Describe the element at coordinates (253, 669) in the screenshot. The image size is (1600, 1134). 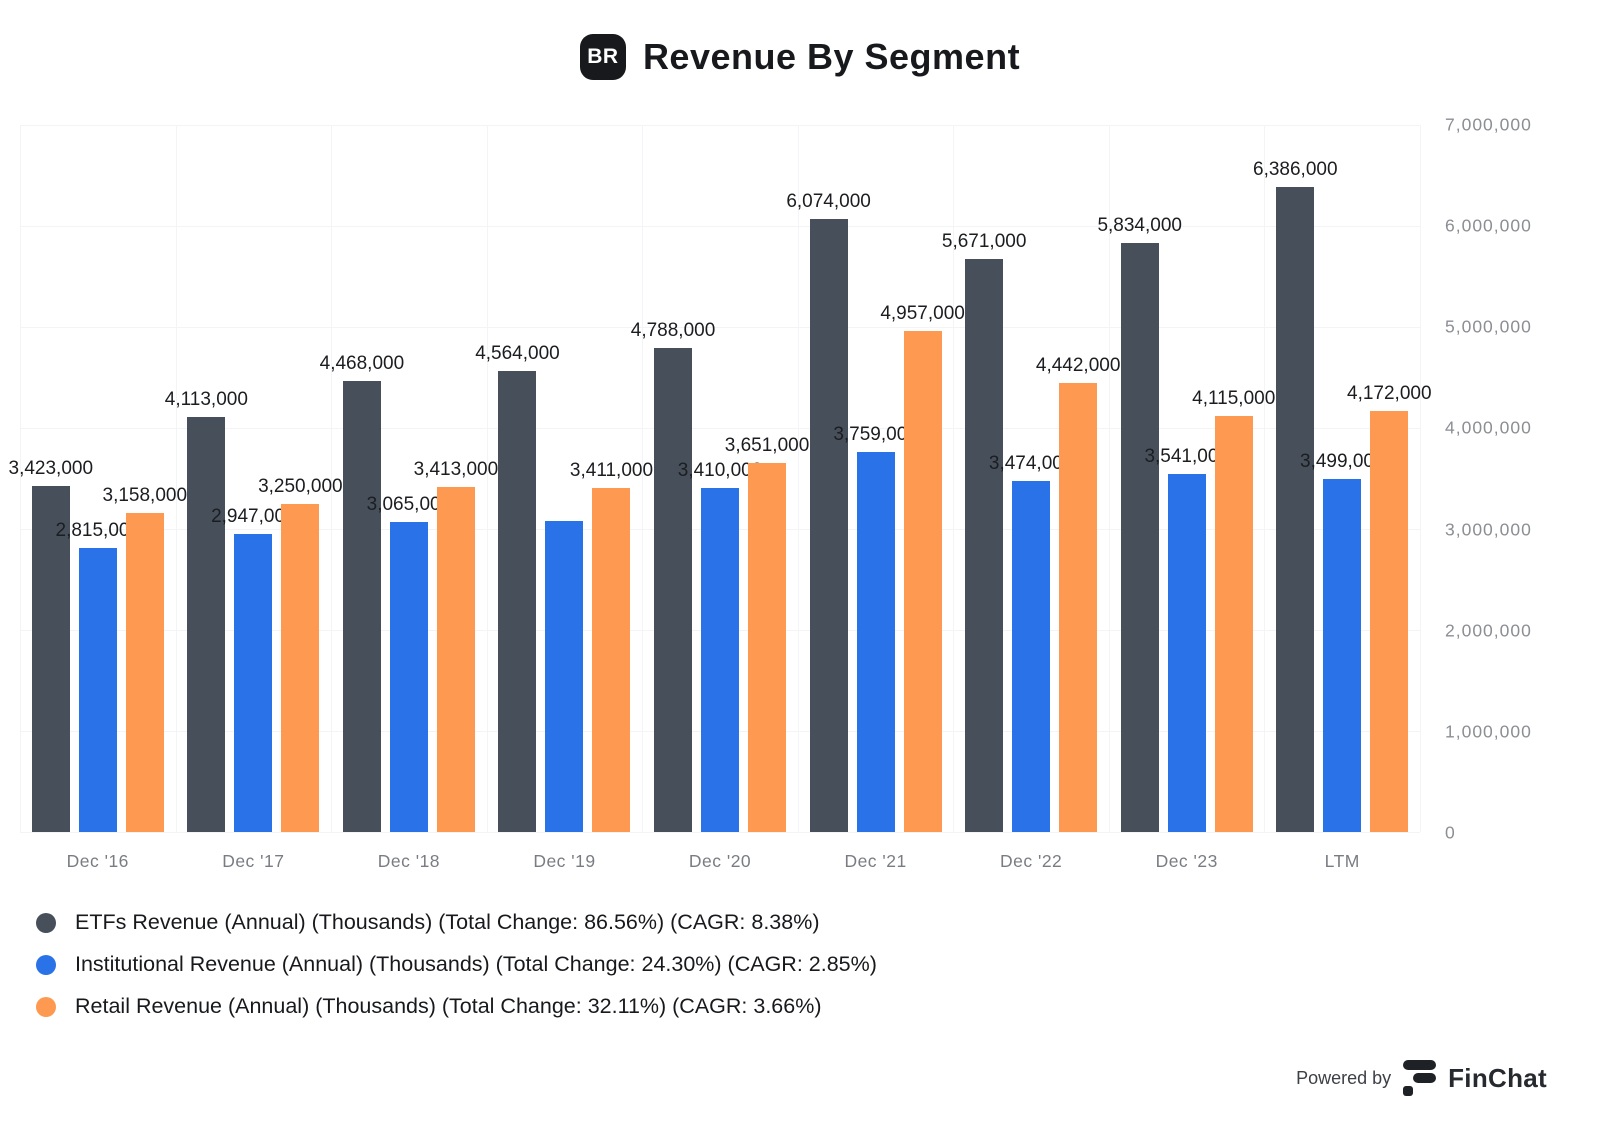
I see `bar-institutional-dec17: 2,947,000` at that location.